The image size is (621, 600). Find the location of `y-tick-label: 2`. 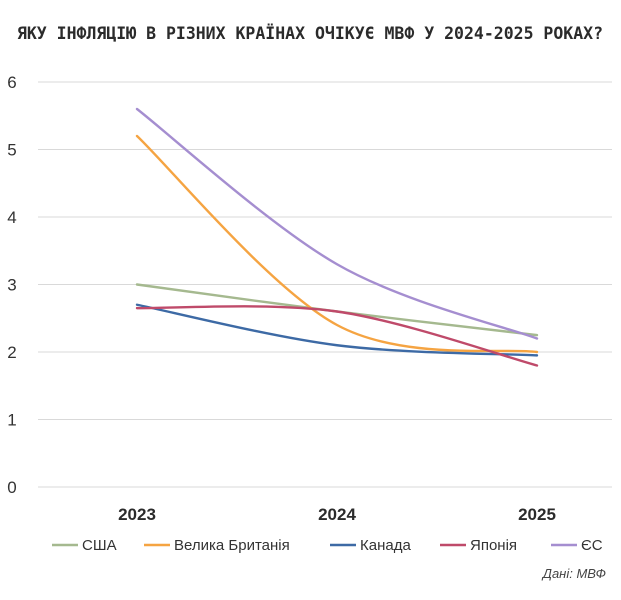

y-tick-label: 2 is located at coordinates (11, 352).